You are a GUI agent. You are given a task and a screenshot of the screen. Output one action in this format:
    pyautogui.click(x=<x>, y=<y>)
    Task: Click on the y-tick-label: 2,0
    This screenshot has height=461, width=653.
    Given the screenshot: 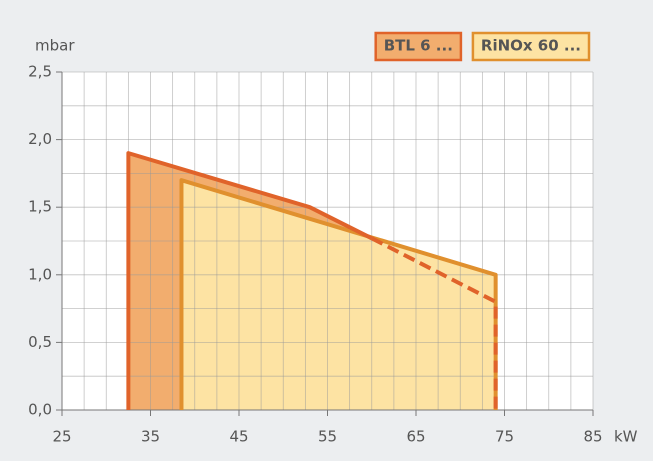 What is the action you would take?
    pyautogui.click(x=40, y=139)
    